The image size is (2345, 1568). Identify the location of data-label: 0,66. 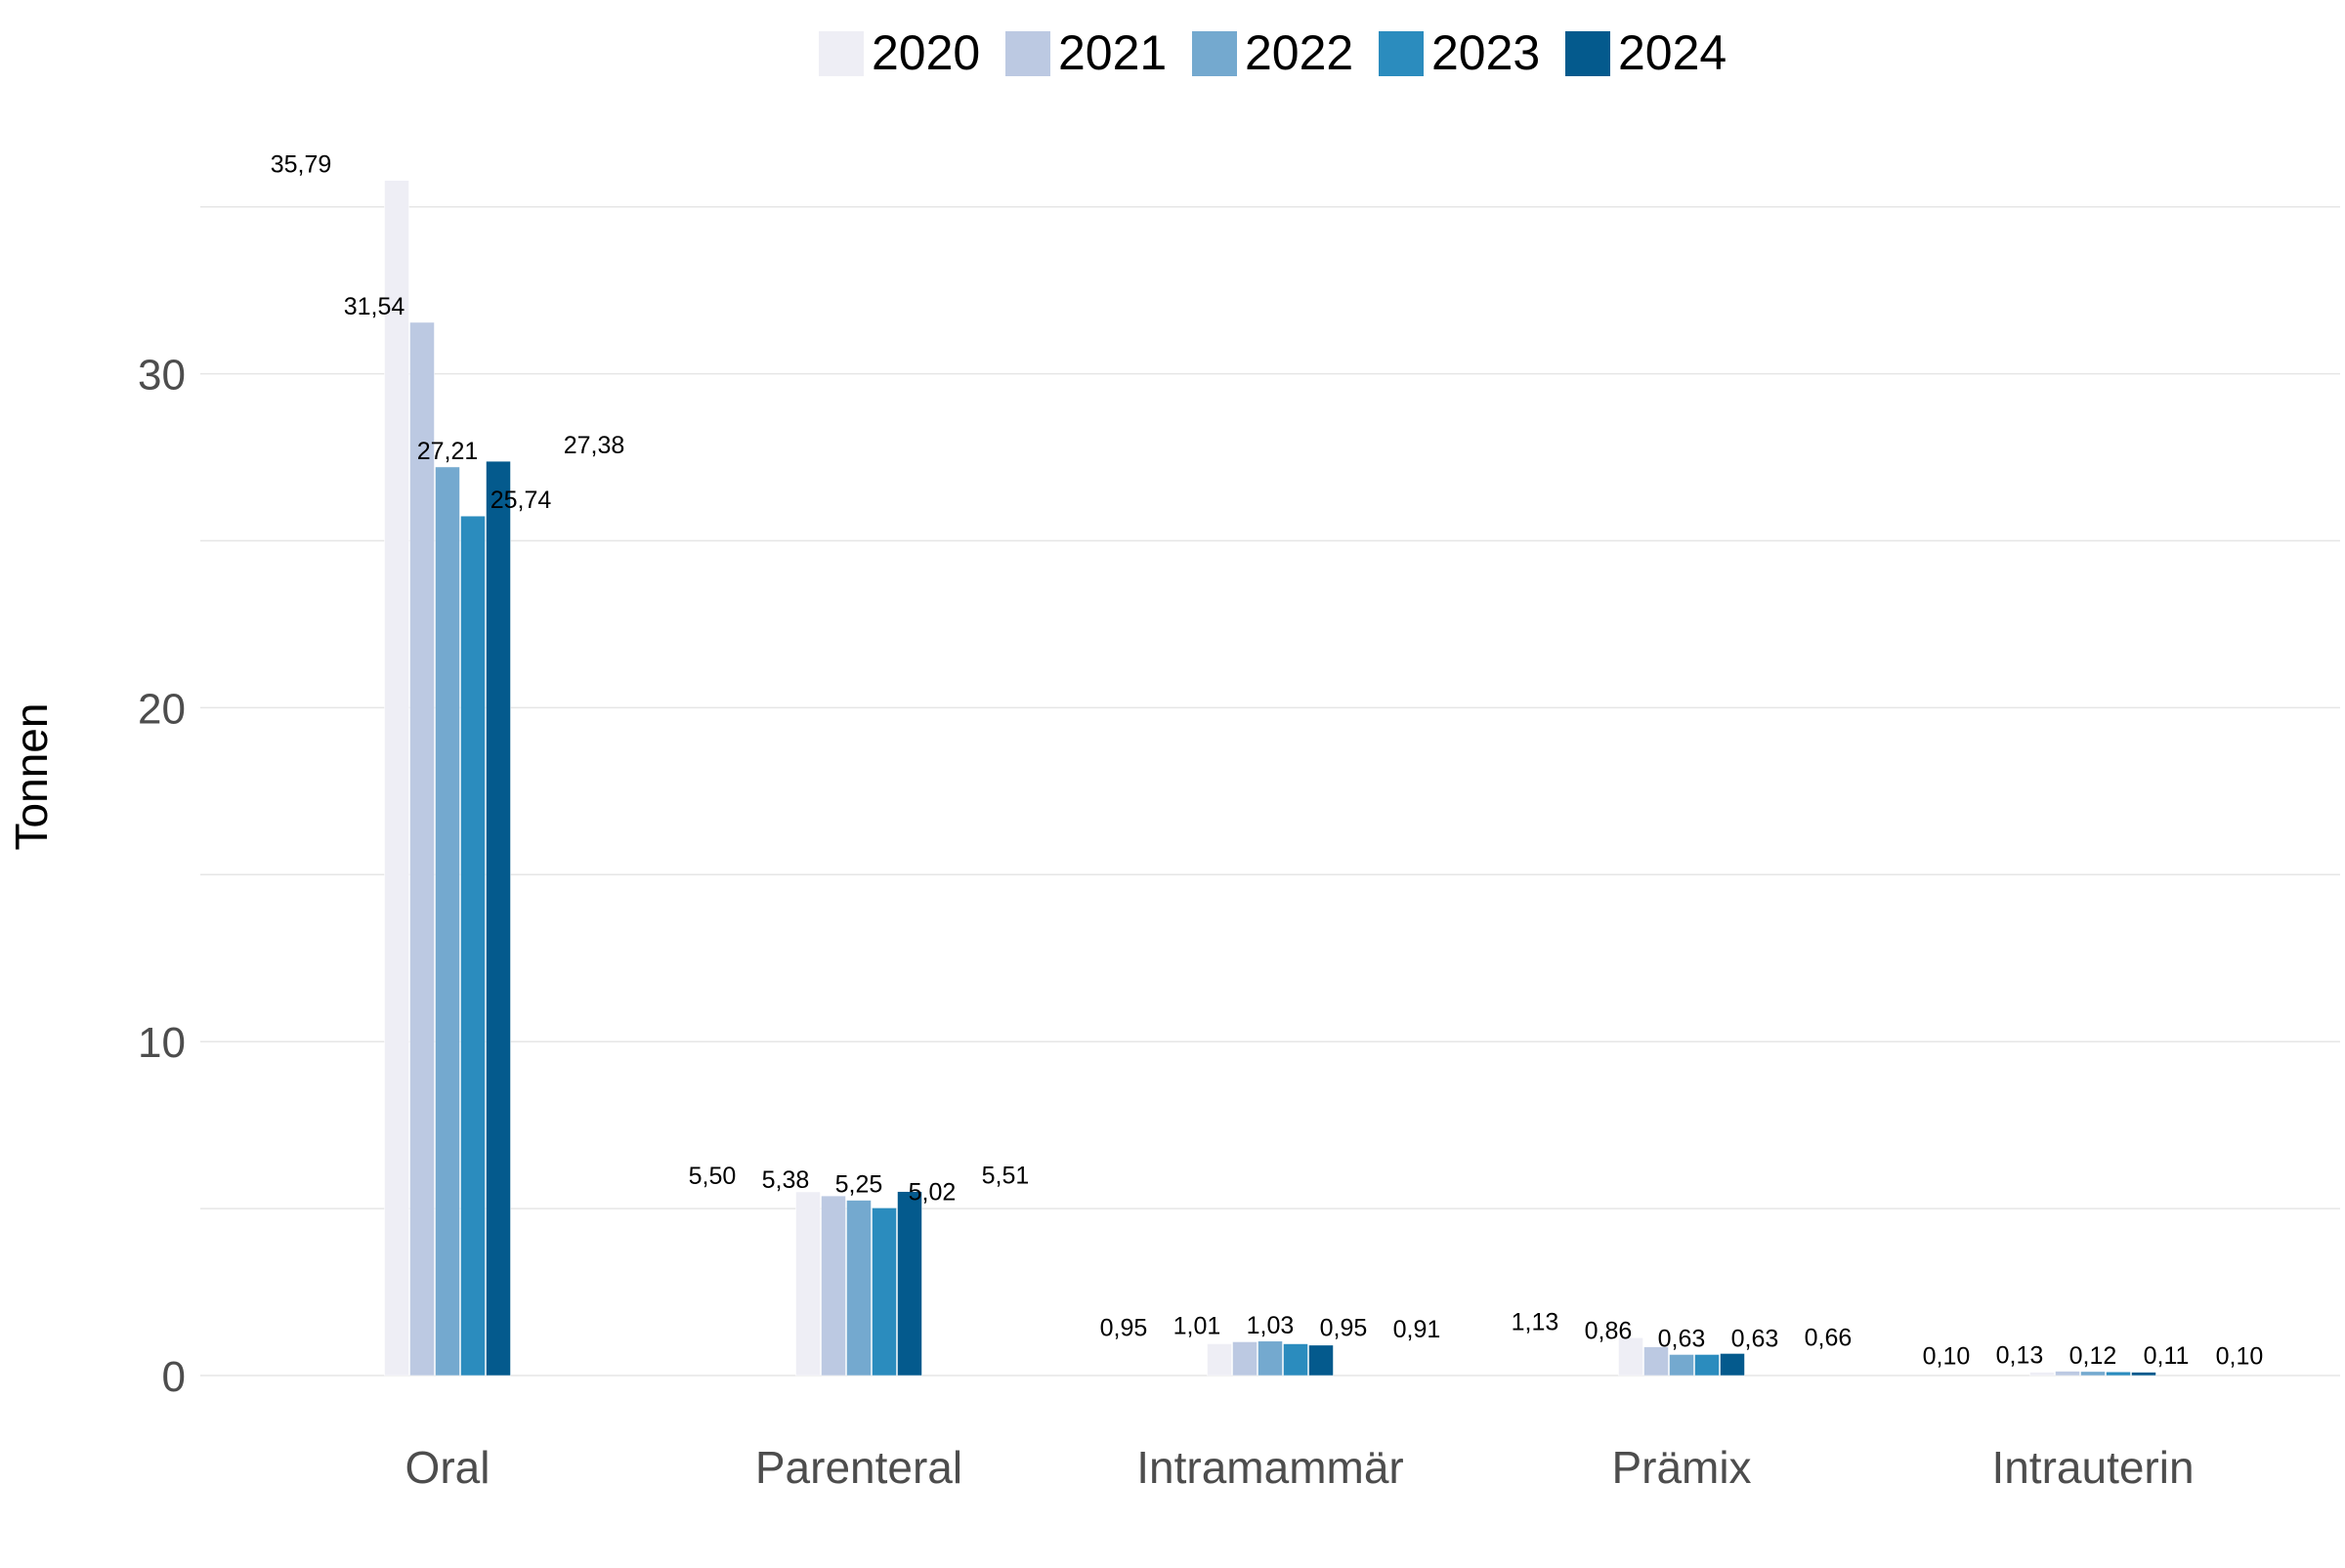
(1829, 1337).